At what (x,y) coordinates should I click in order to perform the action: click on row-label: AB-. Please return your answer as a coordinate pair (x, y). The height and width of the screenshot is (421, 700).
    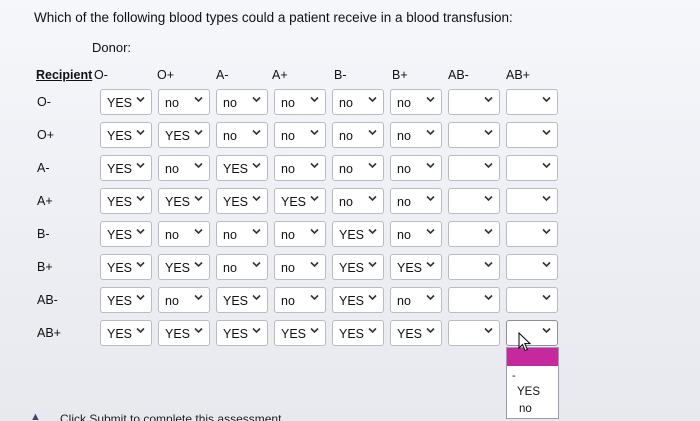
    Looking at the image, I should click on (47, 300).